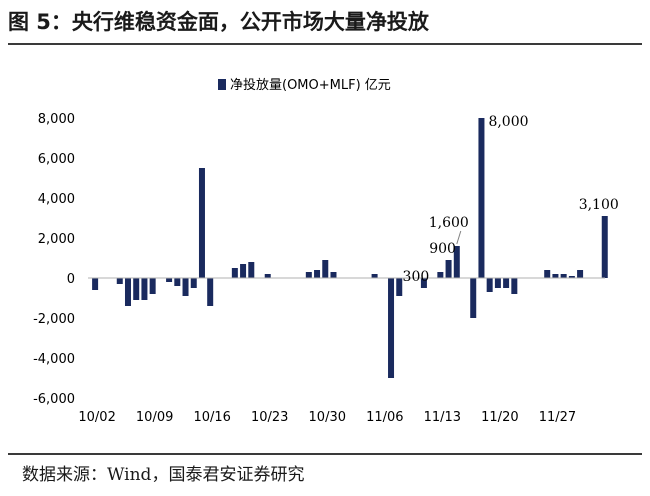  What do you see at coordinates (557, 417) in the screenshot?
I see `x-tick-label: 11/27` at bounding box center [557, 417].